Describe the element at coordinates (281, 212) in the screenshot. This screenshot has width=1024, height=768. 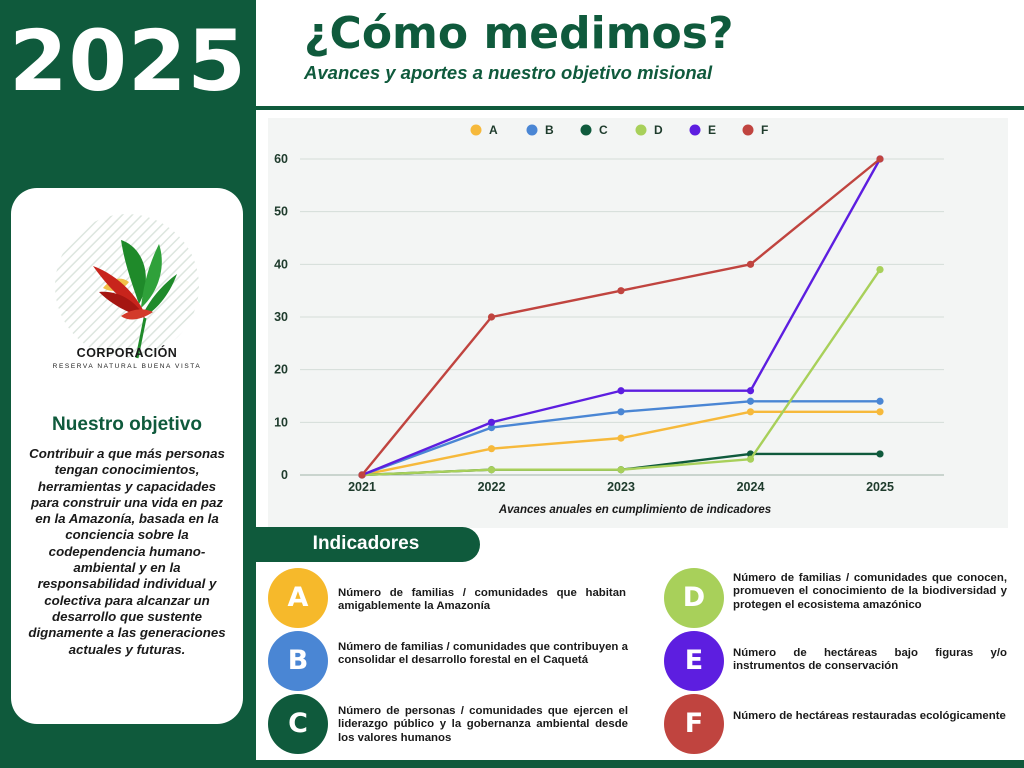
I see `y-tick-label: 50` at that location.